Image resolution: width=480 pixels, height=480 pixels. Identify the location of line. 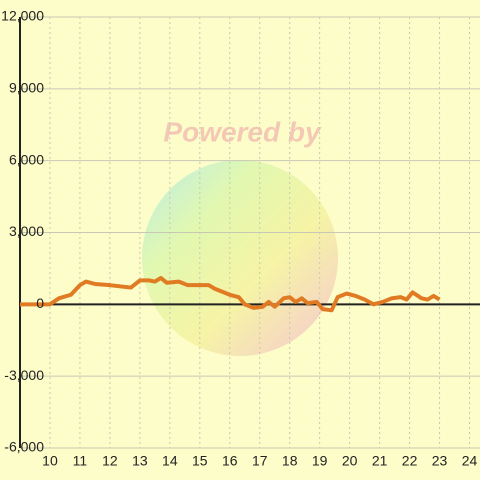
(230, 294).